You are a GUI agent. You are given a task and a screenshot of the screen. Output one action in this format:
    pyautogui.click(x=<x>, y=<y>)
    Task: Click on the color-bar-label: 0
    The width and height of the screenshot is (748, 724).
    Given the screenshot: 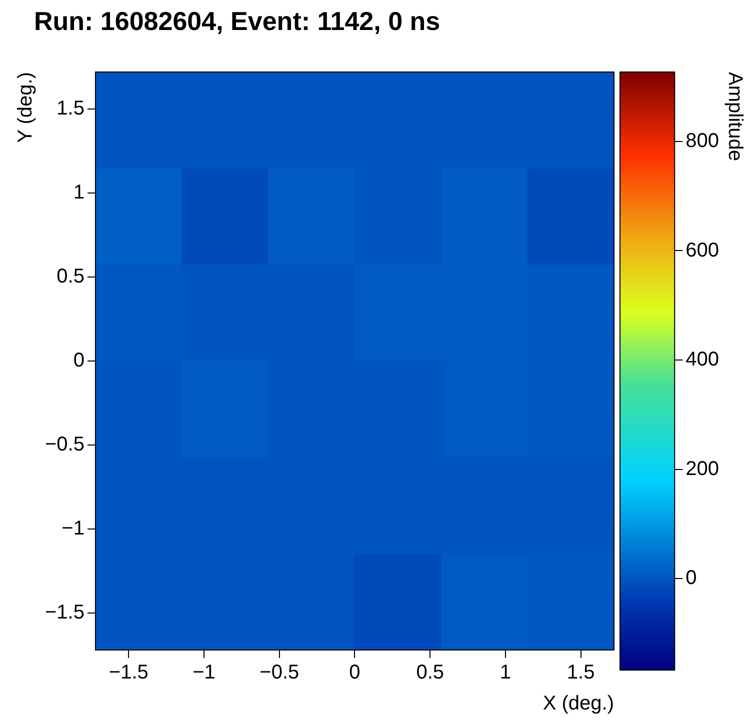 What is the action you would take?
    pyautogui.click(x=691, y=578)
    